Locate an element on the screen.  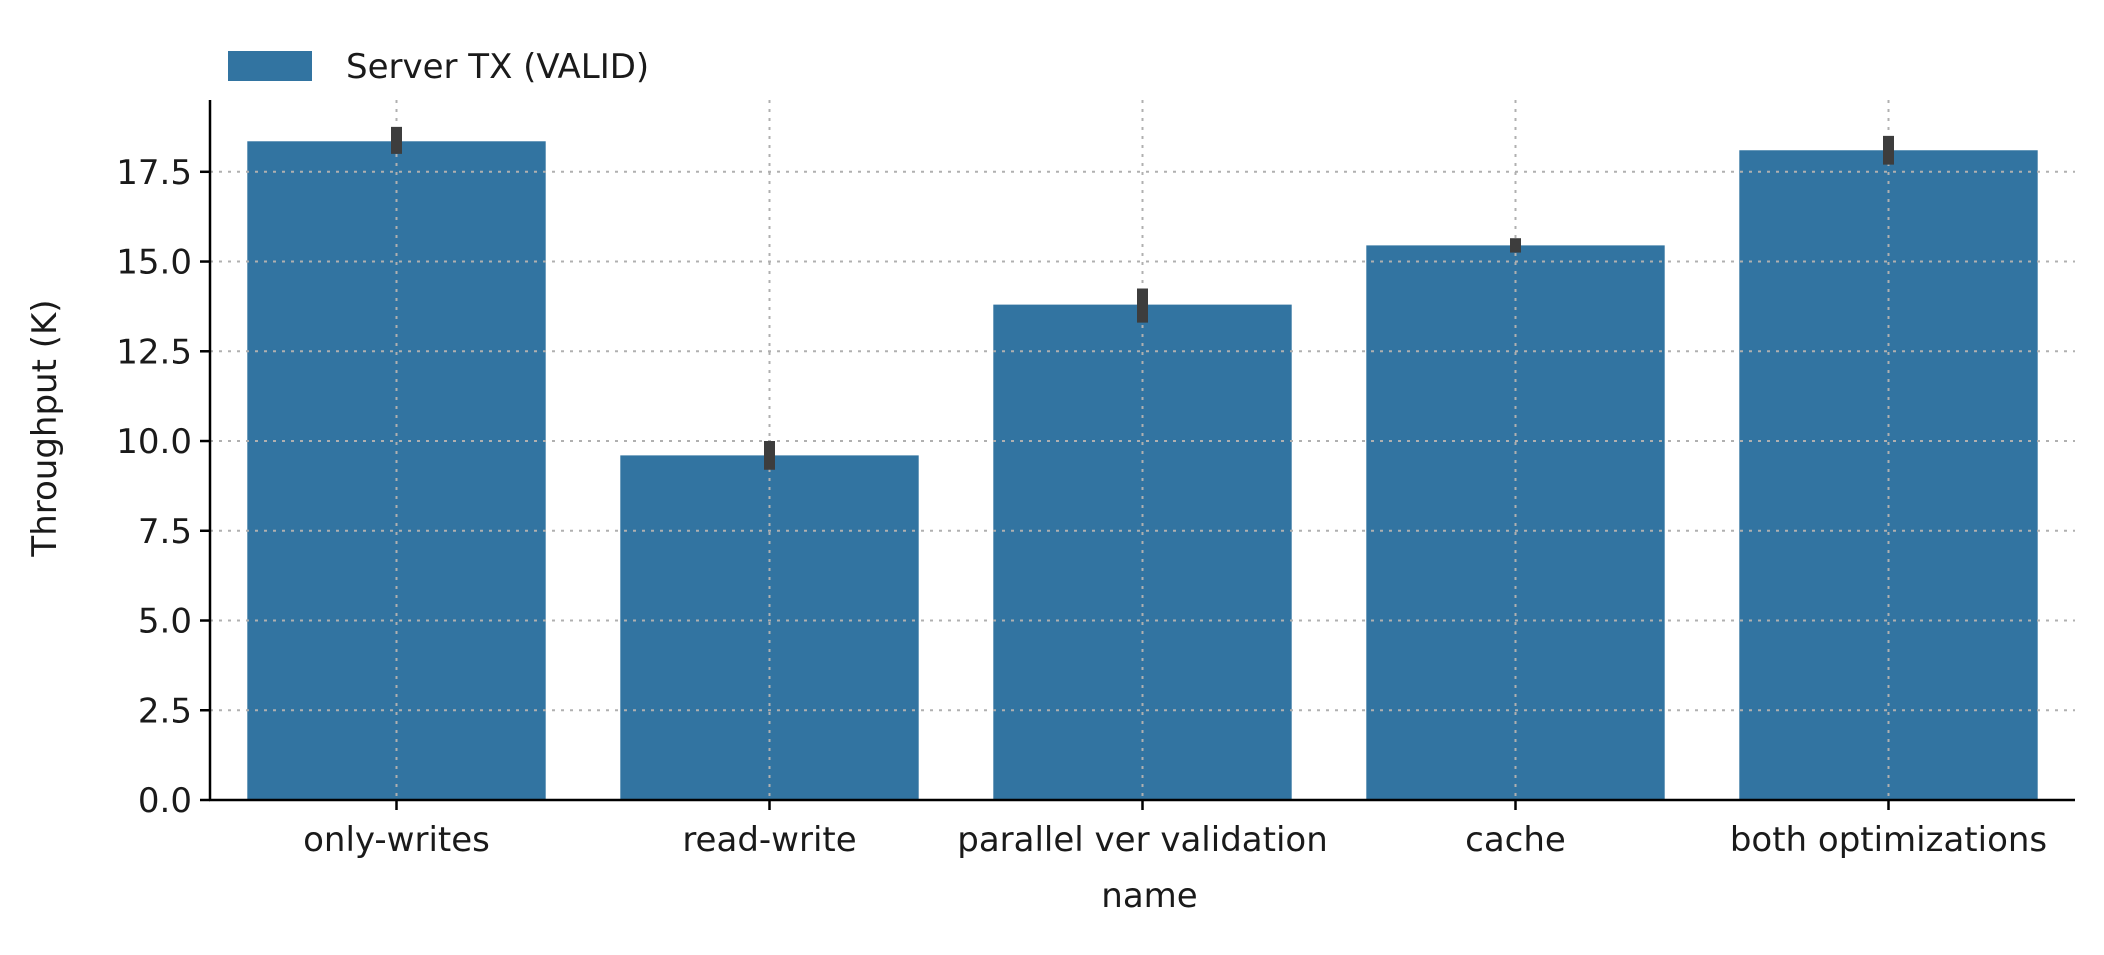
x-tick-label: parallel ver validation is located at coordinates (1142, 840).